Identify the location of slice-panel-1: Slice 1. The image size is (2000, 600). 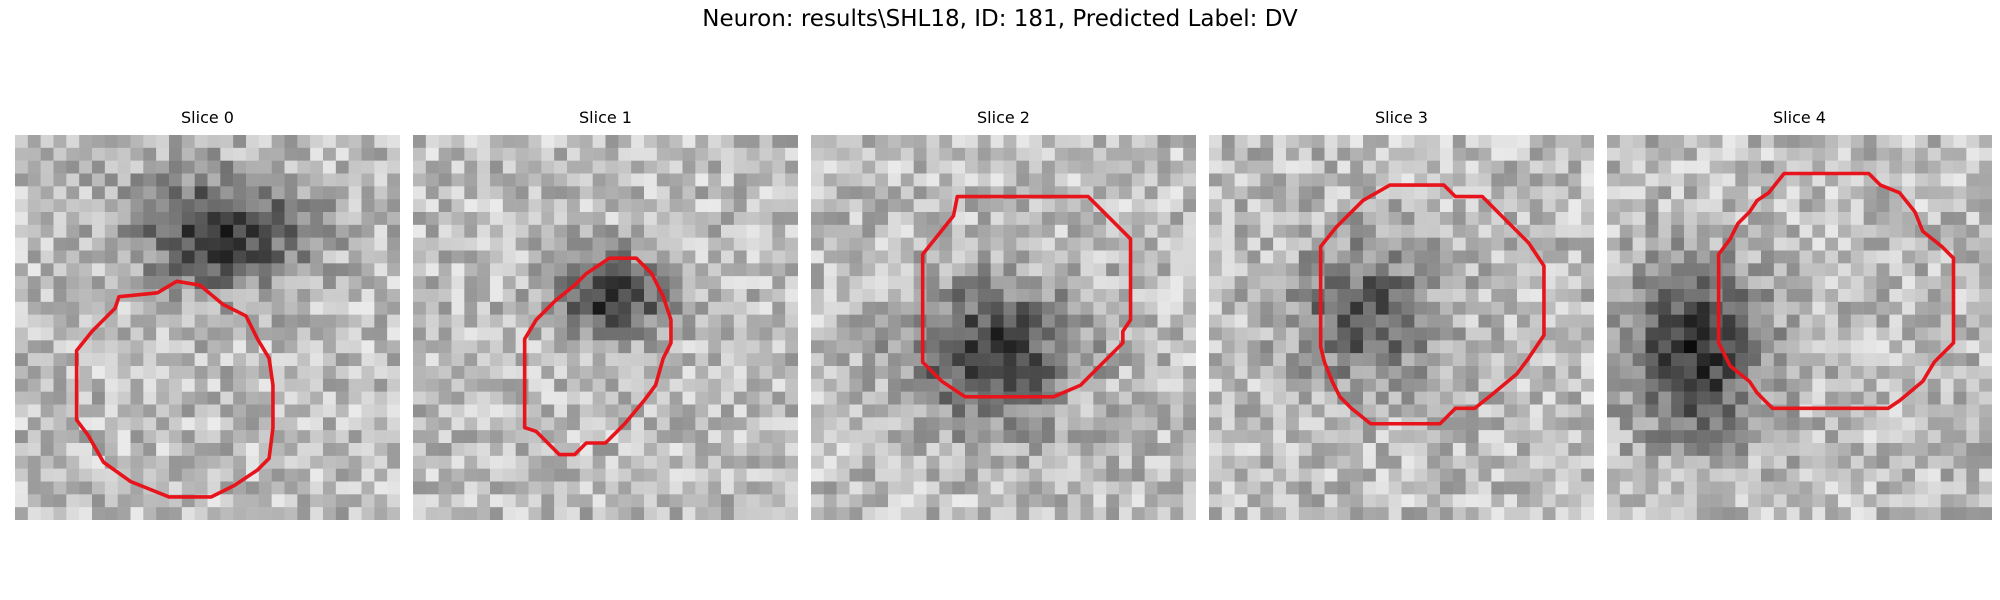
(605, 315).